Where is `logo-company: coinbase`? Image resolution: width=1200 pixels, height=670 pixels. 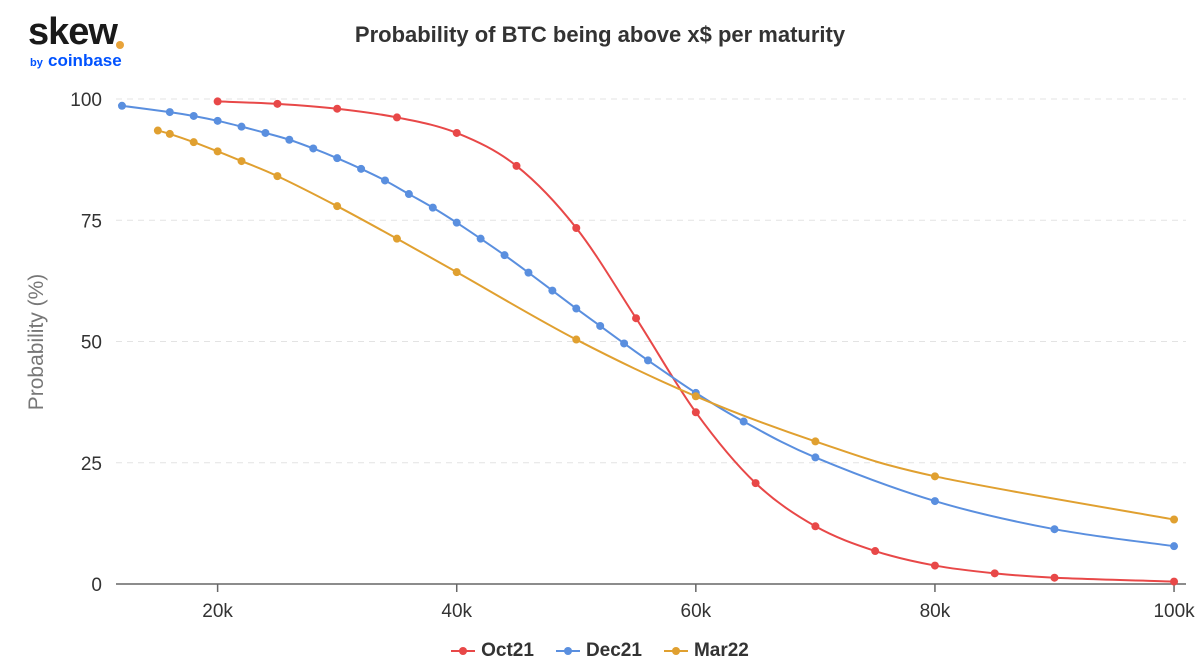
logo-company: coinbase is located at coordinates (85, 60).